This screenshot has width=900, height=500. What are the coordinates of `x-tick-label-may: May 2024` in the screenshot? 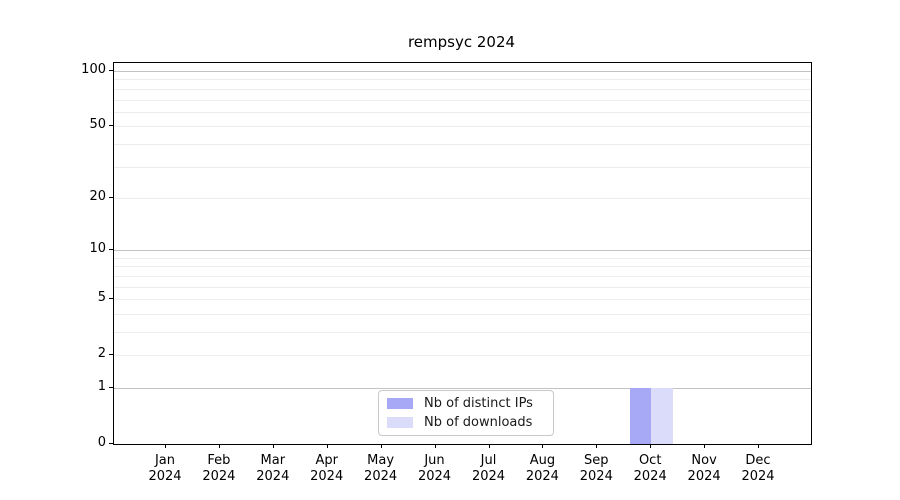 It's located at (381, 468).